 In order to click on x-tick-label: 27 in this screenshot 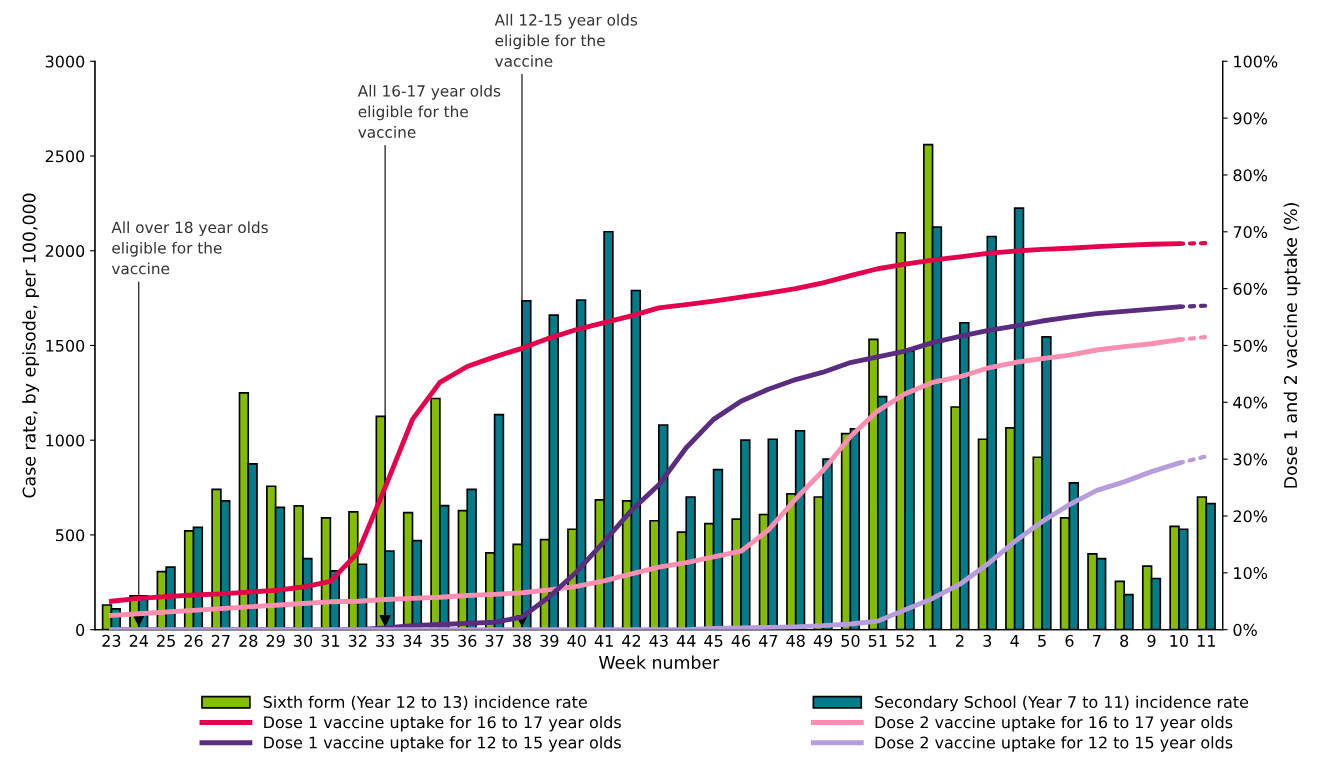, I will do `click(220, 640)`.